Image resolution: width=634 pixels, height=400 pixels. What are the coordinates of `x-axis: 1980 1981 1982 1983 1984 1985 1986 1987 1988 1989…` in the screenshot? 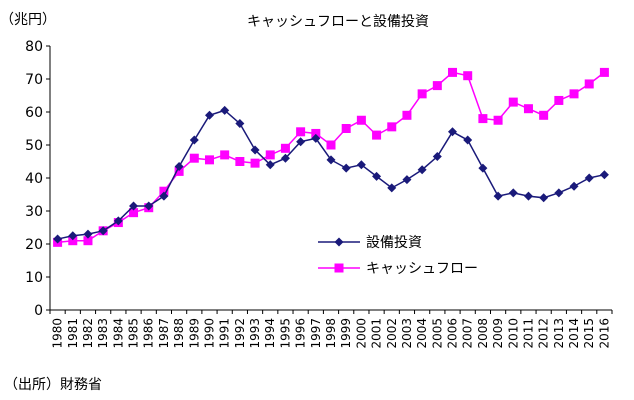 It's located at (331, 329).